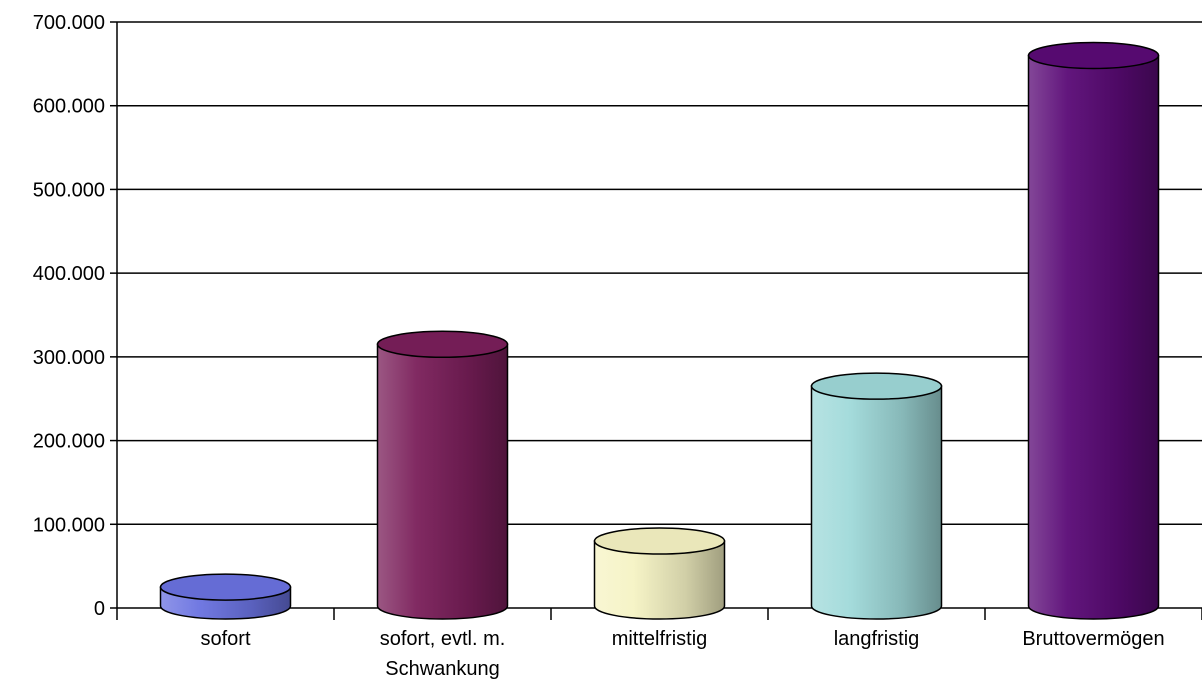 The image size is (1202, 682). What do you see at coordinates (99, 609) in the screenshot?
I see `y-tick-label: 0` at bounding box center [99, 609].